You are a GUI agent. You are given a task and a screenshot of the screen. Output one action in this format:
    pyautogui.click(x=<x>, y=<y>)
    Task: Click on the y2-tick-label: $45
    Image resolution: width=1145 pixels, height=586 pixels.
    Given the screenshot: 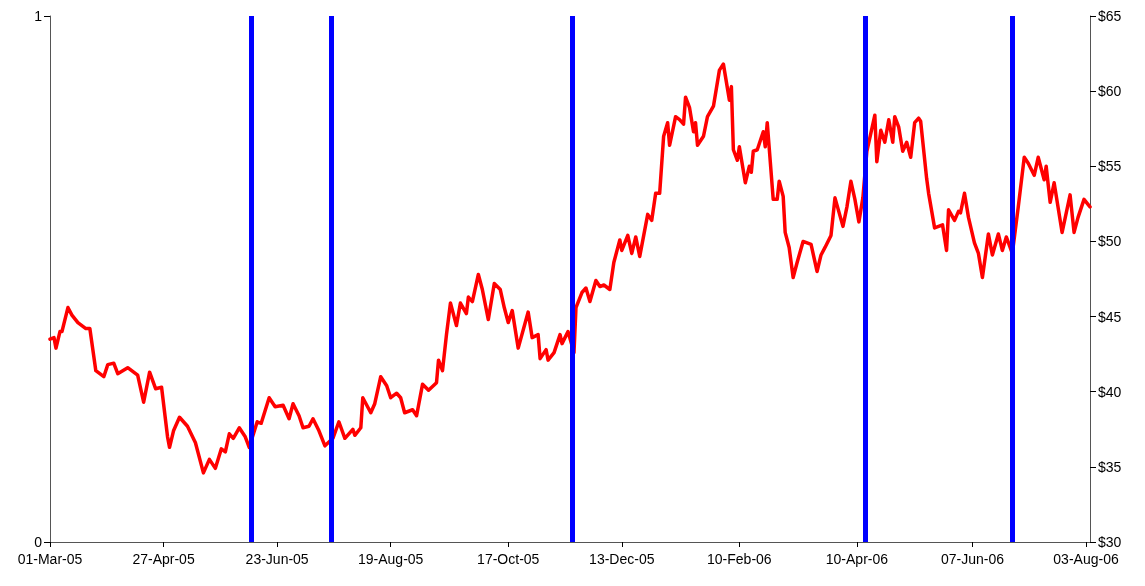 What is the action you would take?
    pyautogui.click(x=1110, y=316)
    